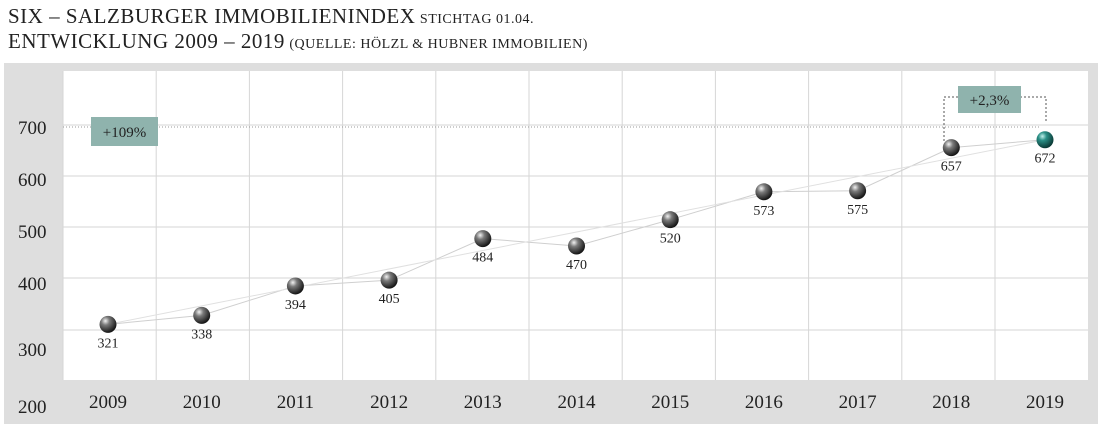  What do you see at coordinates (670, 239) in the screenshot?
I see `data-label: 520` at bounding box center [670, 239].